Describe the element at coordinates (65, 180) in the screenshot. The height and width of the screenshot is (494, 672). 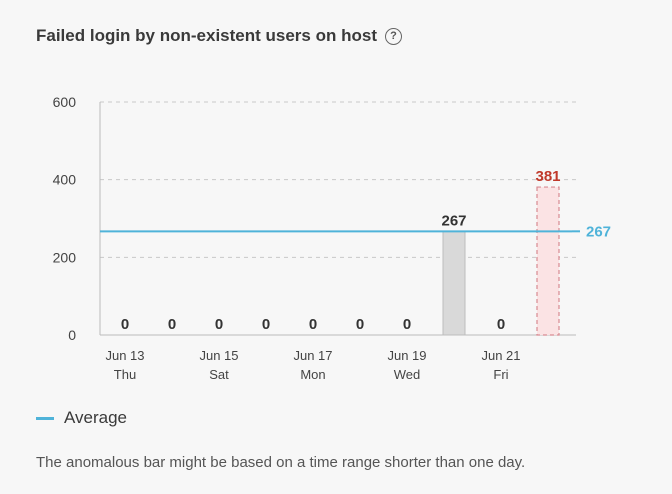
I see `y-tick-label: 400` at that location.